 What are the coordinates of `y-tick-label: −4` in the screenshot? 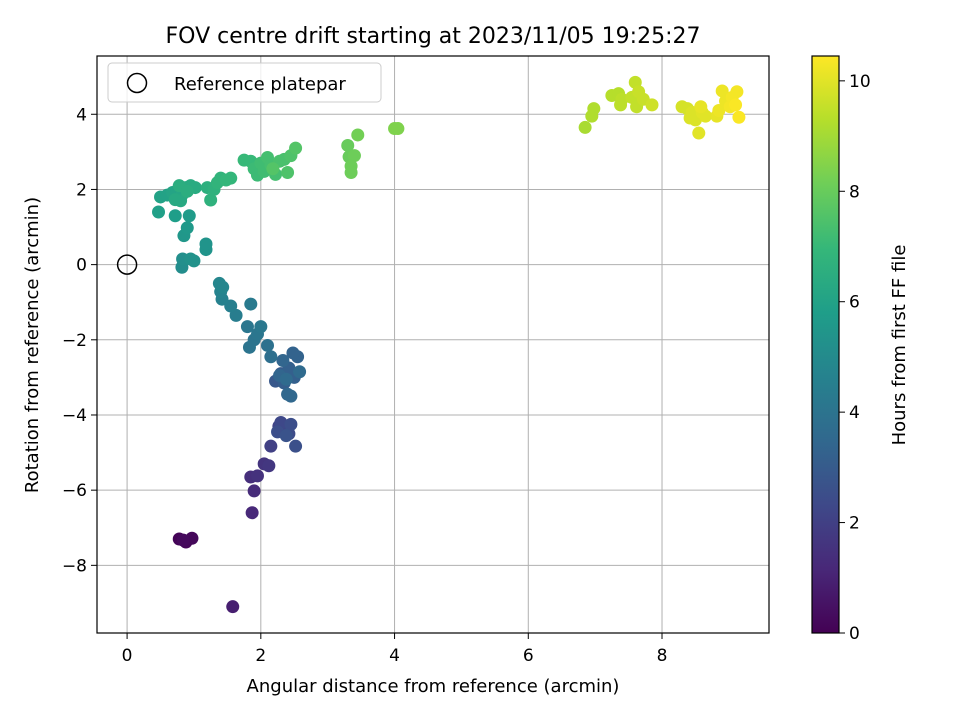 It's located at (74, 416).